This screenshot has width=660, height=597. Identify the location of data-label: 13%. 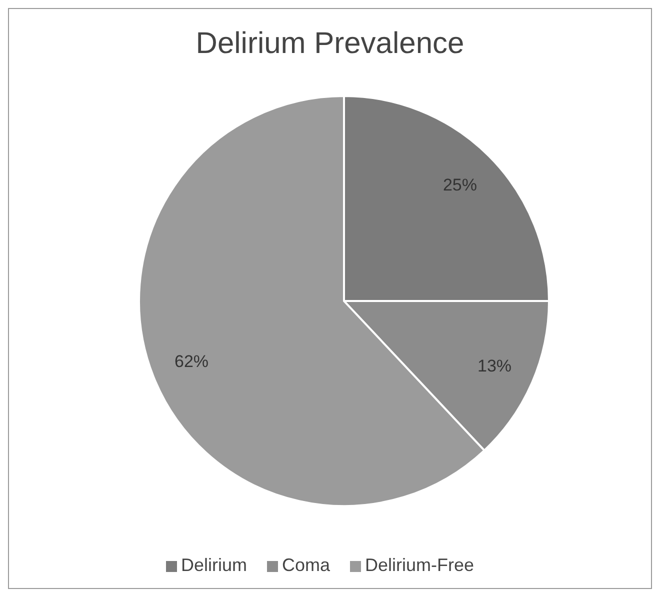
(494, 366).